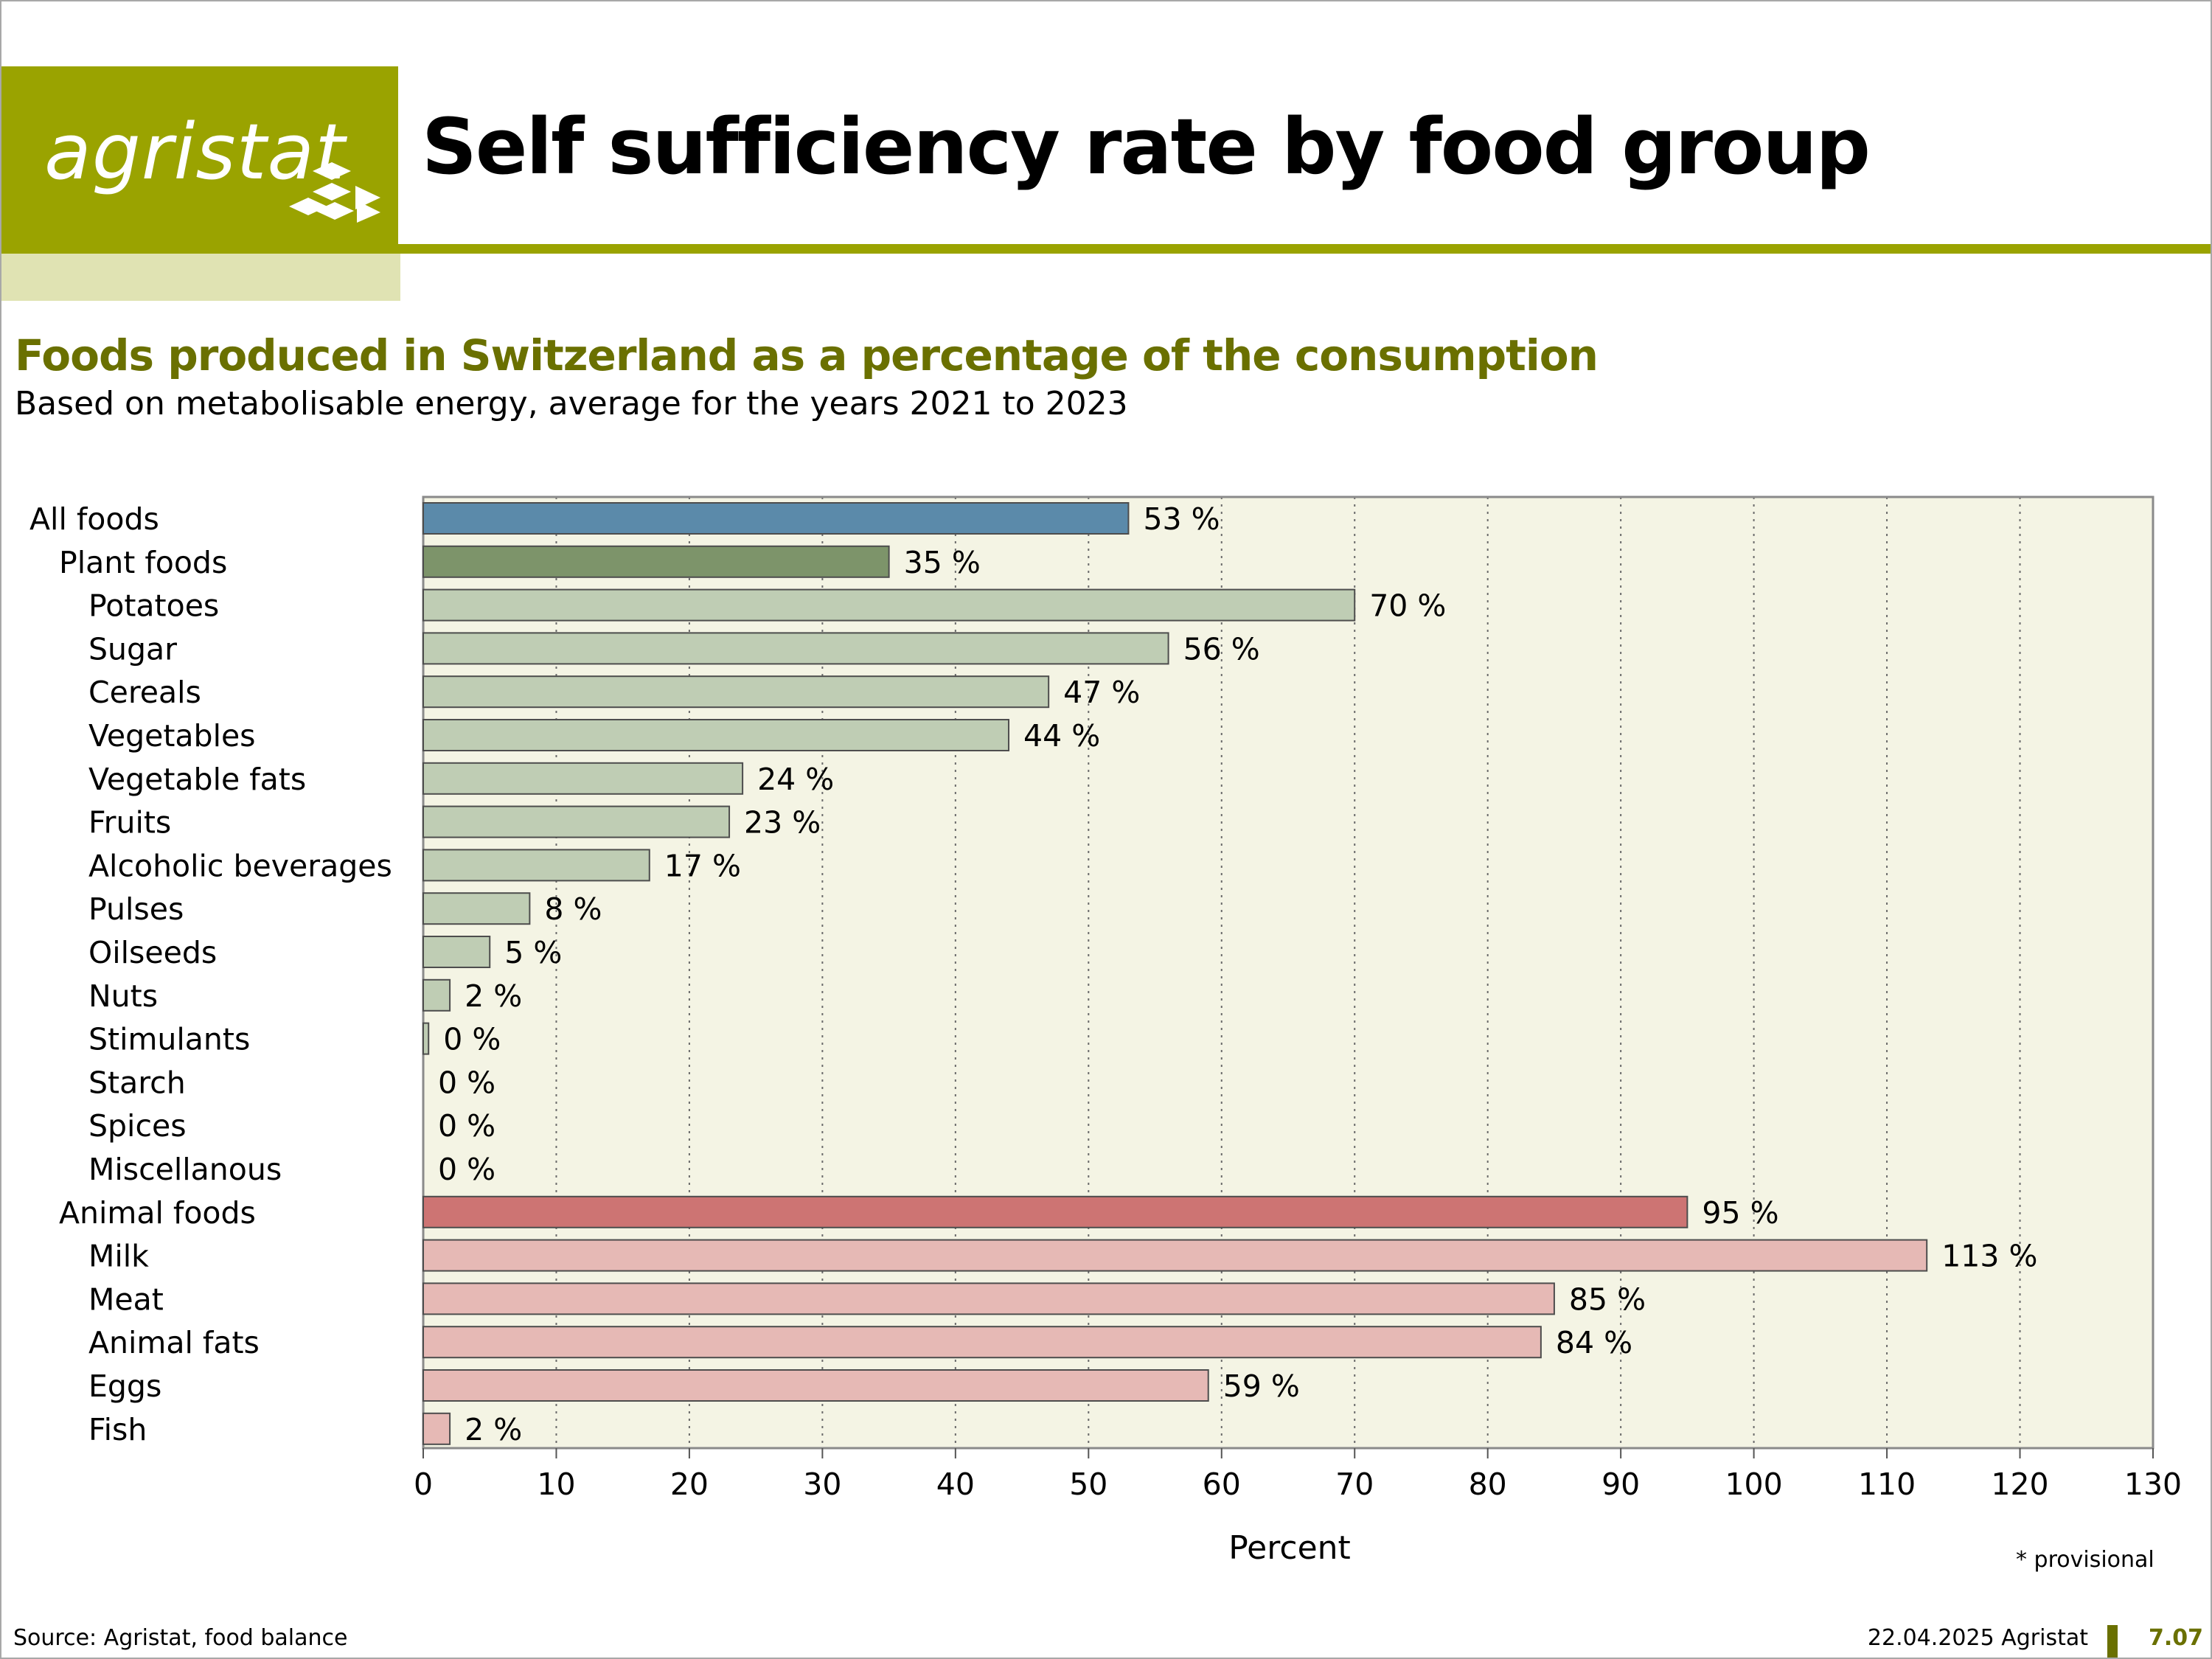 This screenshot has height=1659, width=2212. What do you see at coordinates (556, 1484) in the screenshot?
I see `x-tick-label: 10` at bounding box center [556, 1484].